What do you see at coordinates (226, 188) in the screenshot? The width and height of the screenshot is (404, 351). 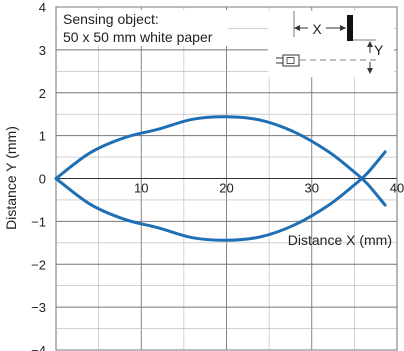 I see `x-tick-label: 20` at bounding box center [226, 188].